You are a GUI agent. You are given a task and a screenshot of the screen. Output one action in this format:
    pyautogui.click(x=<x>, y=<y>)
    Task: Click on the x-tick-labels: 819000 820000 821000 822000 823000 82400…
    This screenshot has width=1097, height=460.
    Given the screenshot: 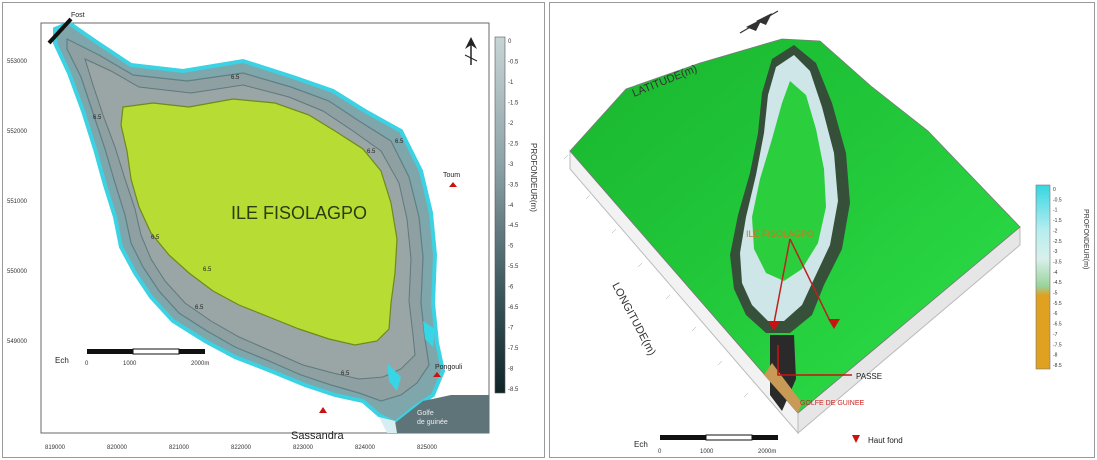 What is the action you would take?
    pyautogui.click(x=241, y=448)
    